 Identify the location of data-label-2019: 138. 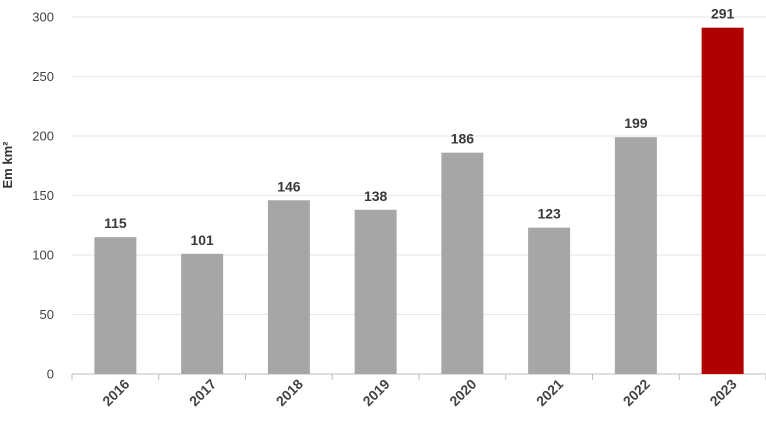
(376, 196).